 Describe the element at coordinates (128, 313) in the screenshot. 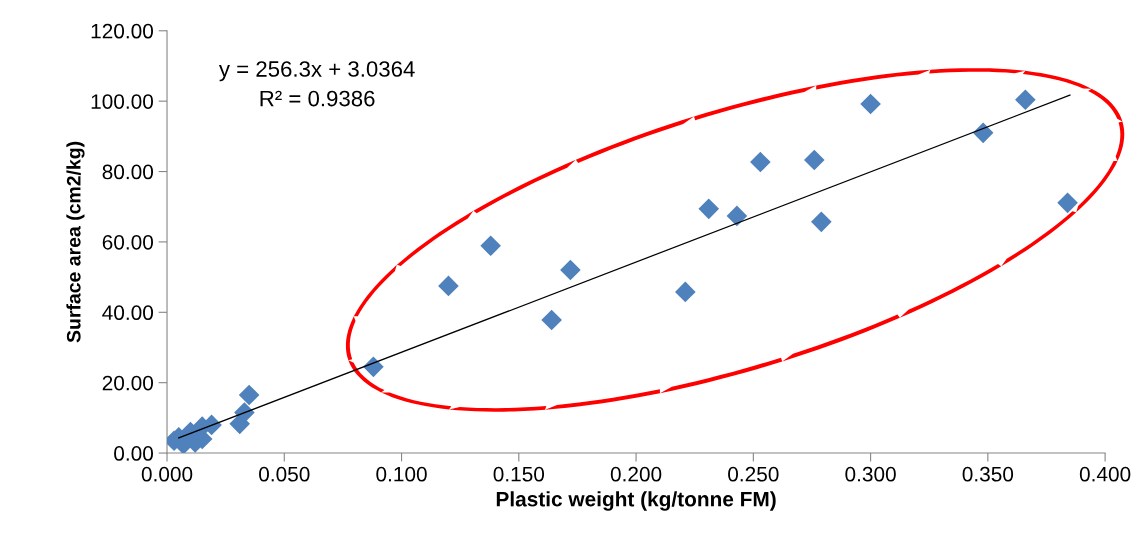

I see `y-tick-label: 40.00` at that location.